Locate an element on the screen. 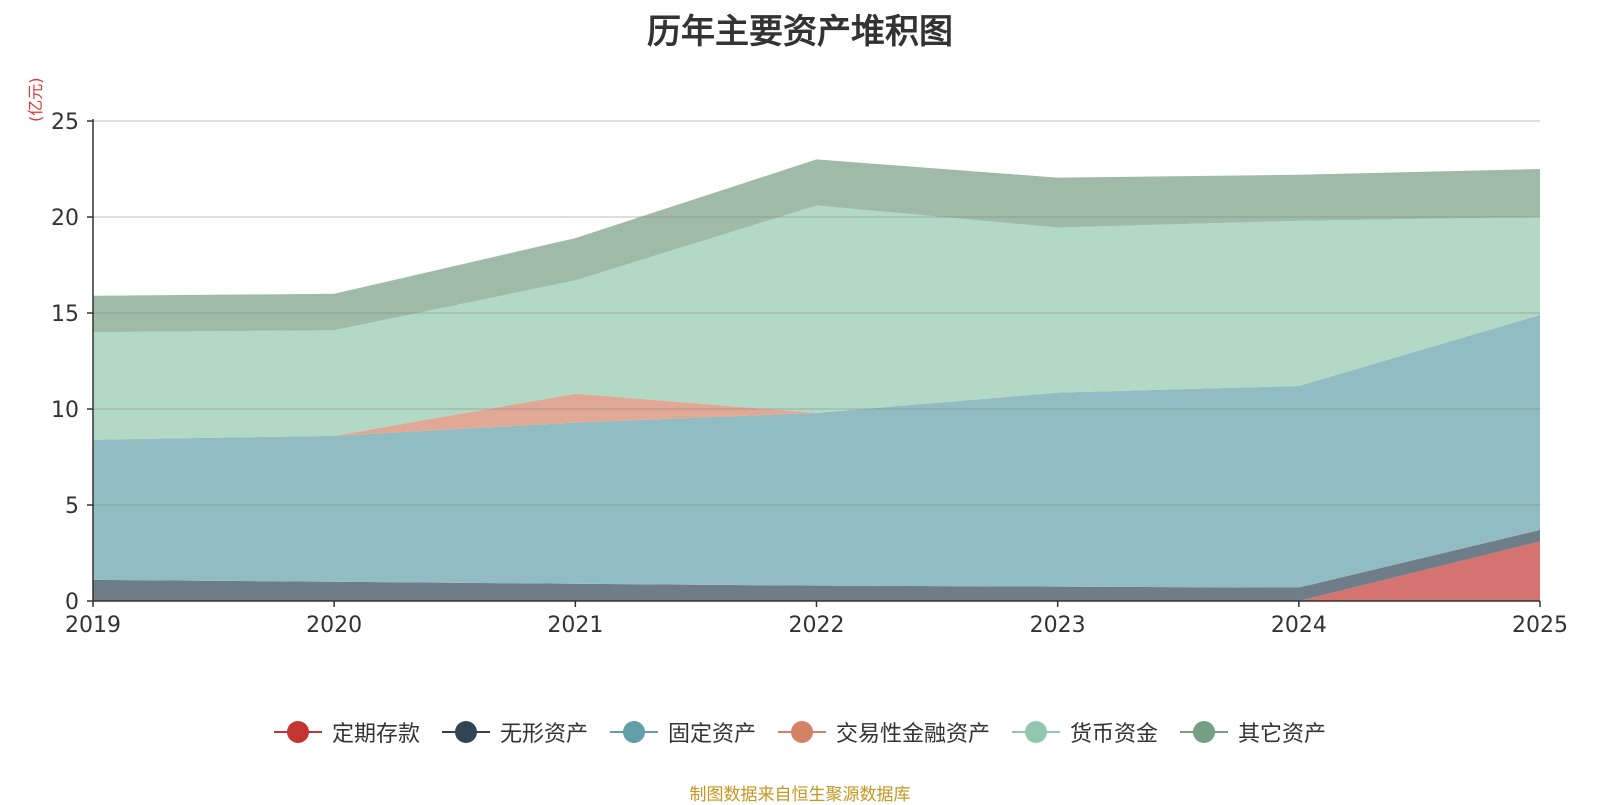 The width and height of the screenshot is (1600, 805). legend-item-other-assets: 其它资产 is located at coordinates (1253, 732).